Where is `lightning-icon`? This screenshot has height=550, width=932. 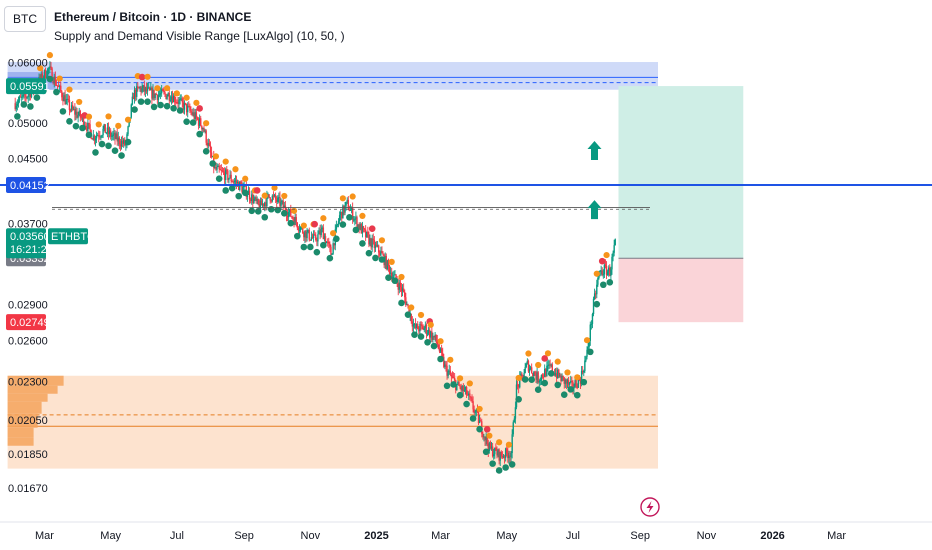 lightning-icon is located at coordinates (650, 507).